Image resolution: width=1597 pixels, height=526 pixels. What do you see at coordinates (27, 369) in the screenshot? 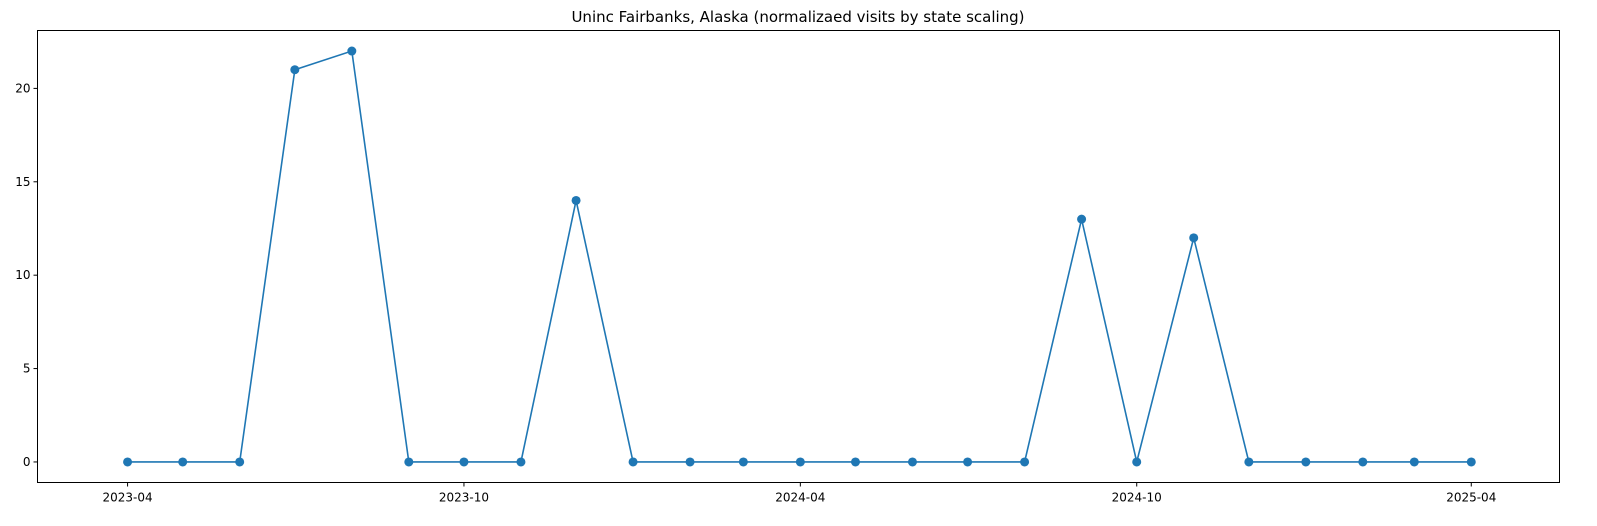
I see `y-tick-label: 5` at bounding box center [27, 369].